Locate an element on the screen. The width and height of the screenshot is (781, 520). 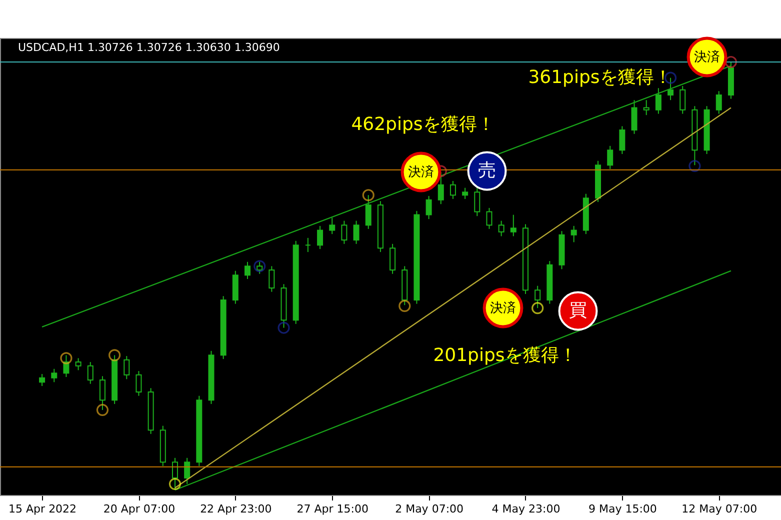
chart-title: USDCAD,H1 1.30726 1.30726 1.30630 1.30690 is located at coordinates (149, 47).